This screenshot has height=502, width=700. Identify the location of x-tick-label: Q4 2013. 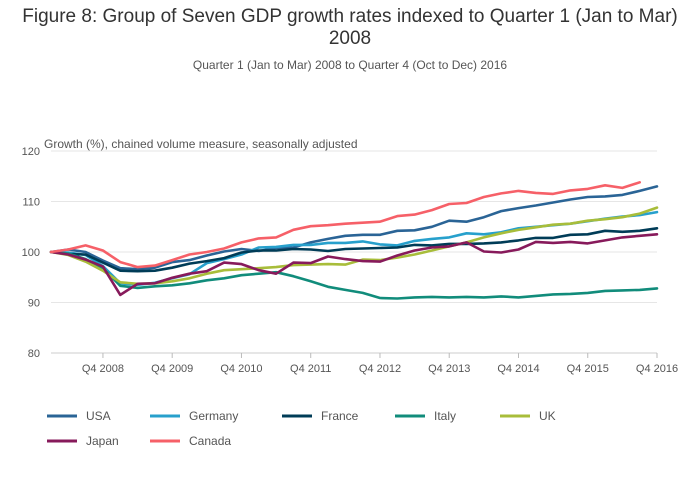
(449, 369).